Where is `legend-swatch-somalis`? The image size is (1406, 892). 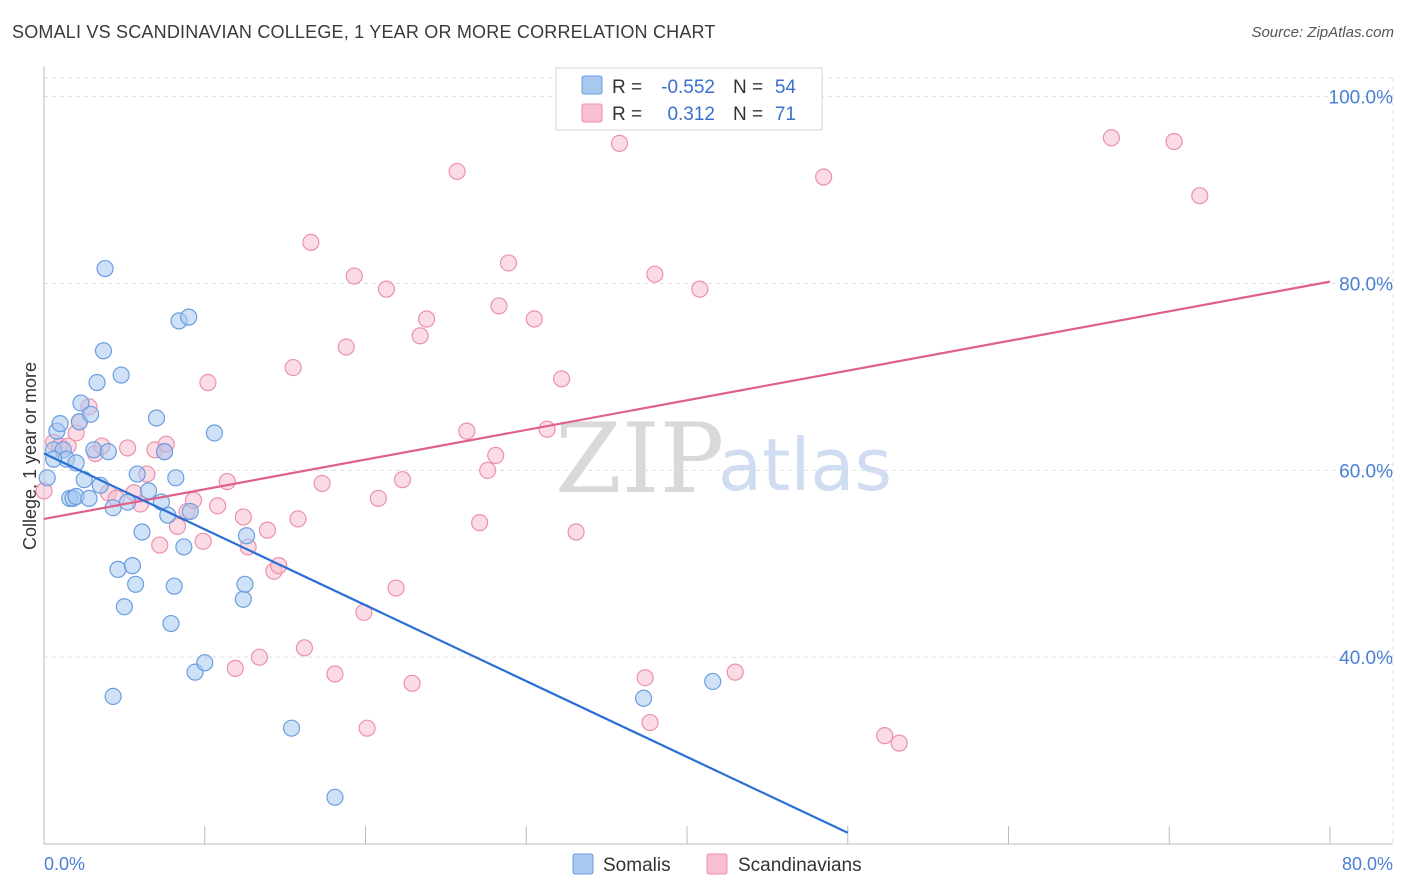 legend-swatch-somalis is located at coordinates (592, 85).